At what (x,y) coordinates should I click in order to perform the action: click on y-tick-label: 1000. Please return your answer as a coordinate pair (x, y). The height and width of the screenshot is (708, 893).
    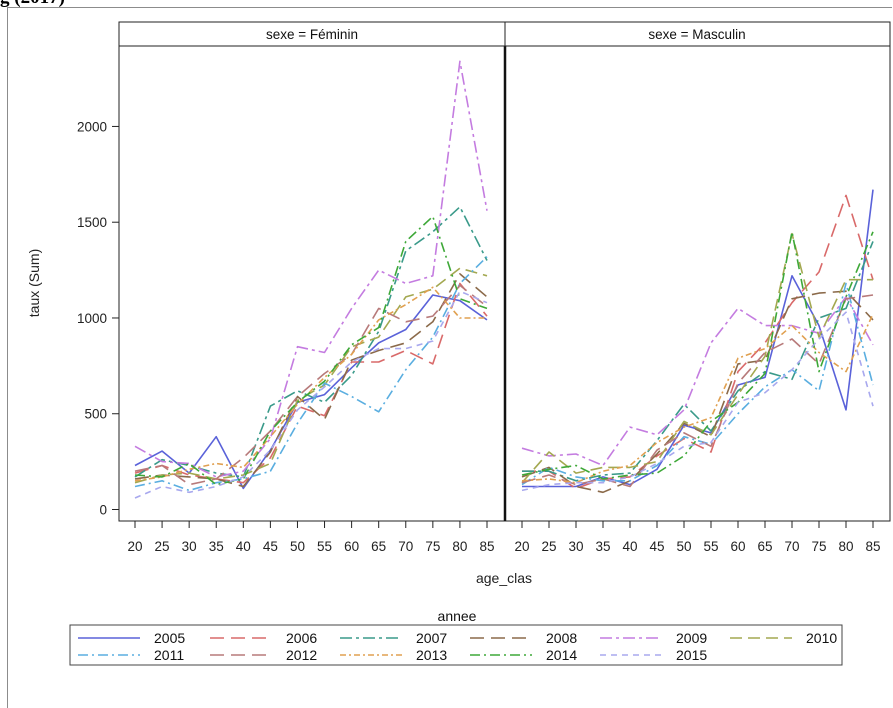
    Looking at the image, I should click on (92, 318).